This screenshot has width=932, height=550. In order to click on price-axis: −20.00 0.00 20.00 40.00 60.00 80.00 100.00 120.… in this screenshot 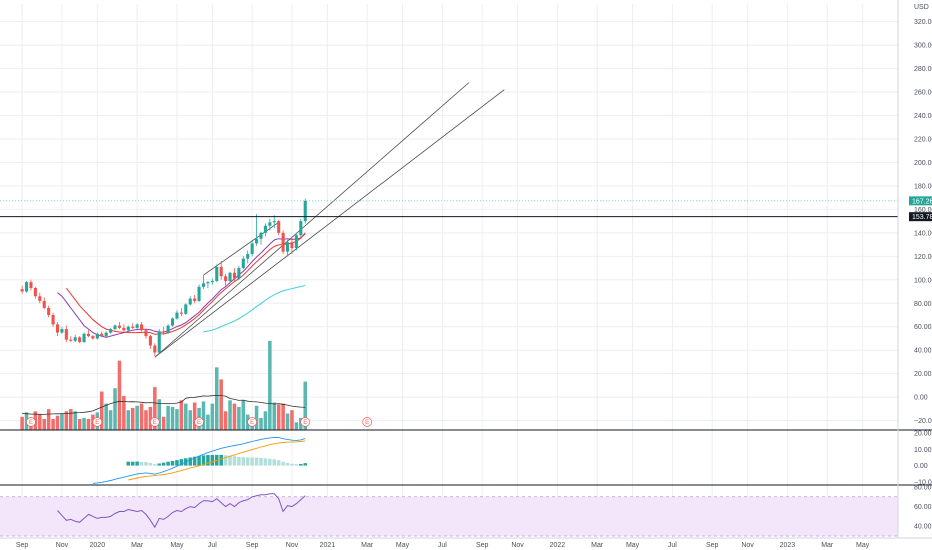, I will do `click(923, 275)`.